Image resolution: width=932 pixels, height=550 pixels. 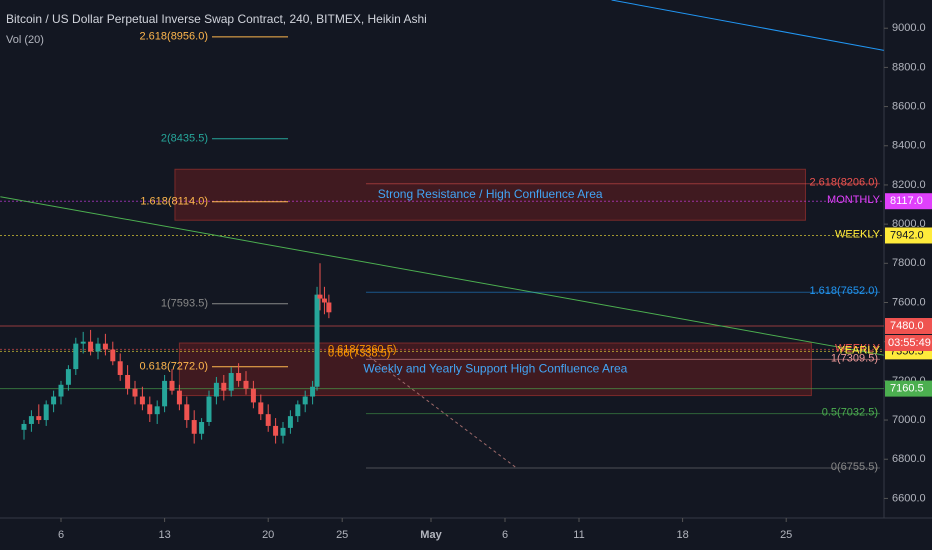 I want to click on fib-label: 0.5(7032.5), so click(x=850, y=413).